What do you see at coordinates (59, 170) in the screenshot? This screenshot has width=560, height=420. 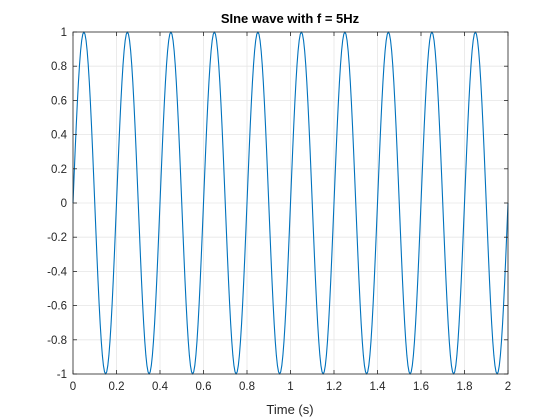 I see `y-tick-label: 0.2` at bounding box center [59, 170].